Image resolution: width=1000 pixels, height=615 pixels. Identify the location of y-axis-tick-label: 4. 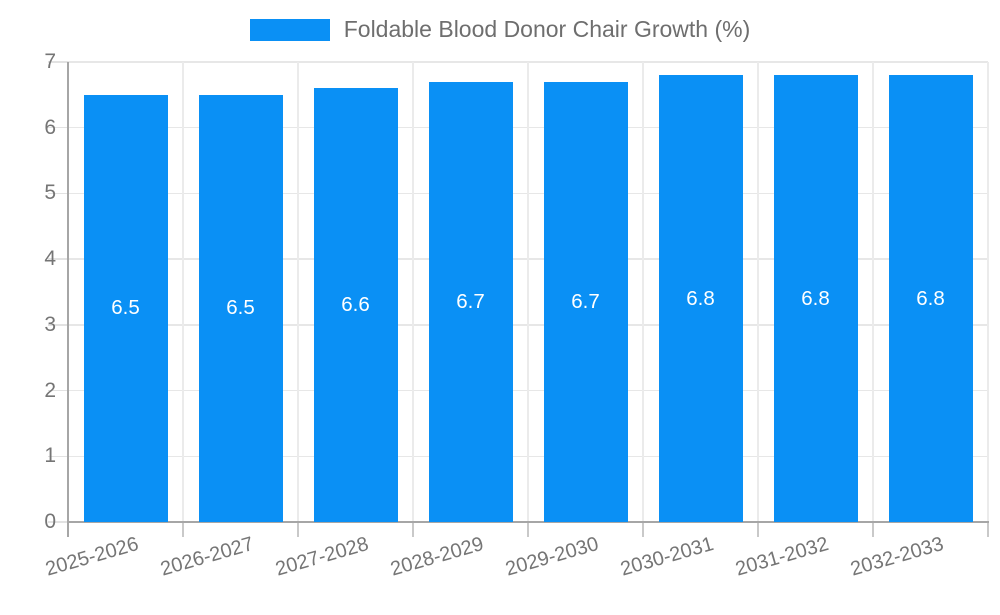
(50, 259).